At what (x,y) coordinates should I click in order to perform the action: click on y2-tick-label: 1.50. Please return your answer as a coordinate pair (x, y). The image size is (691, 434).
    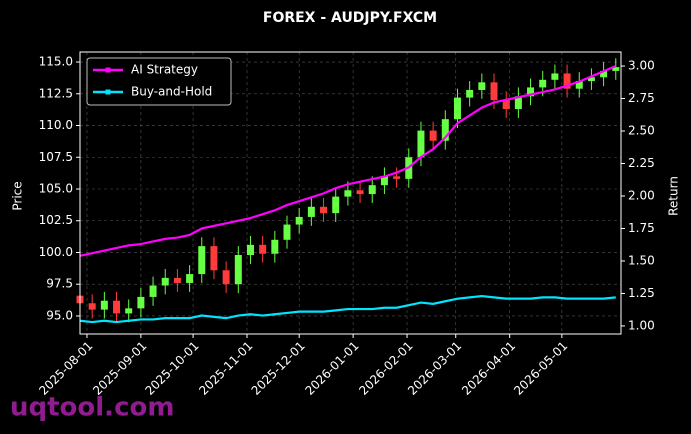
    Looking at the image, I should click on (641, 260).